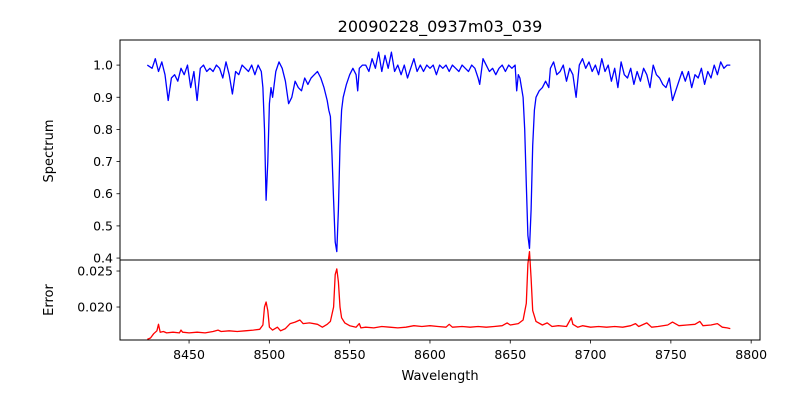 This screenshot has width=800, height=404. What do you see at coordinates (189, 354) in the screenshot?
I see `error-xtick-label: 8450` at bounding box center [189, 354].